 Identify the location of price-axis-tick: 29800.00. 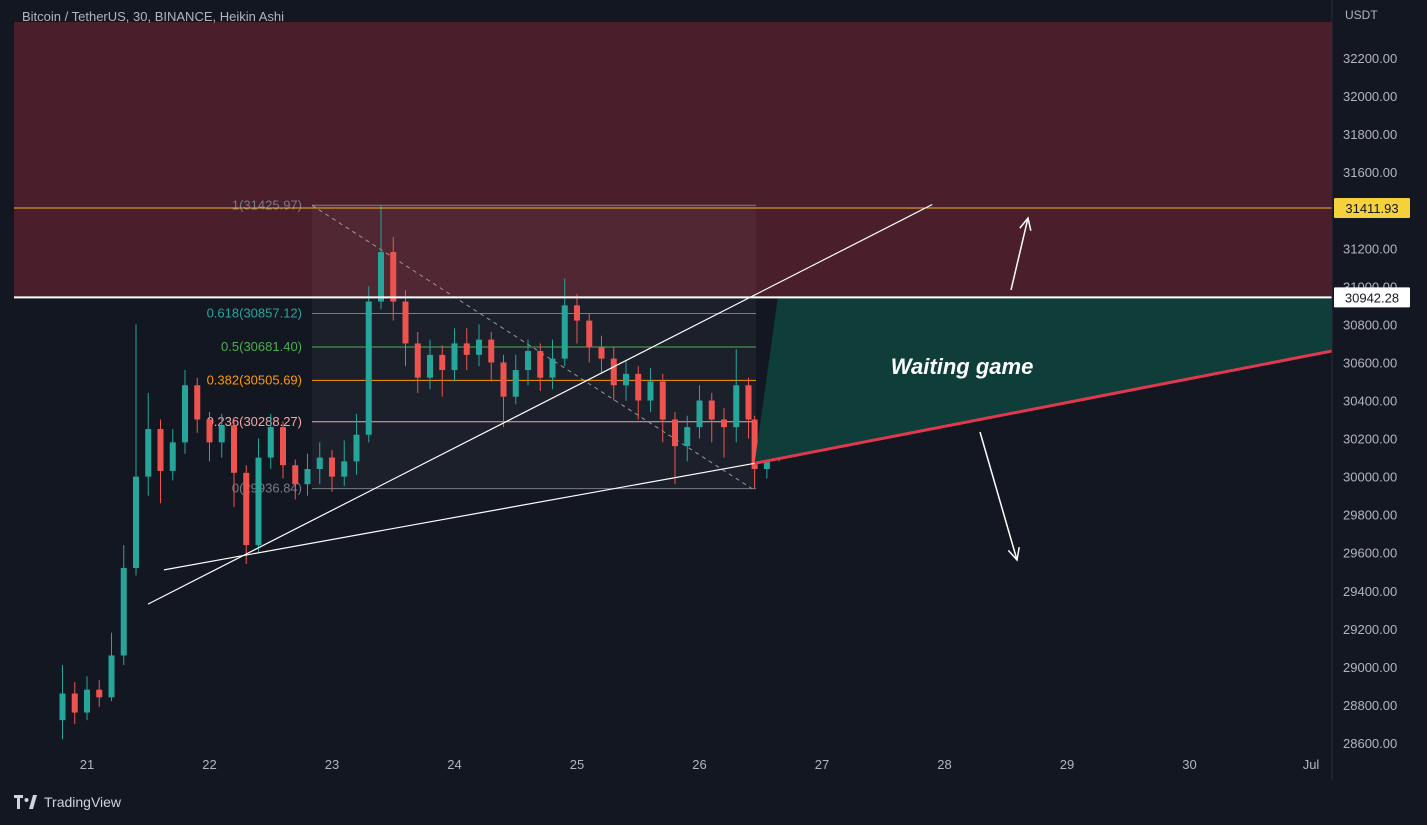
(1370, 515).